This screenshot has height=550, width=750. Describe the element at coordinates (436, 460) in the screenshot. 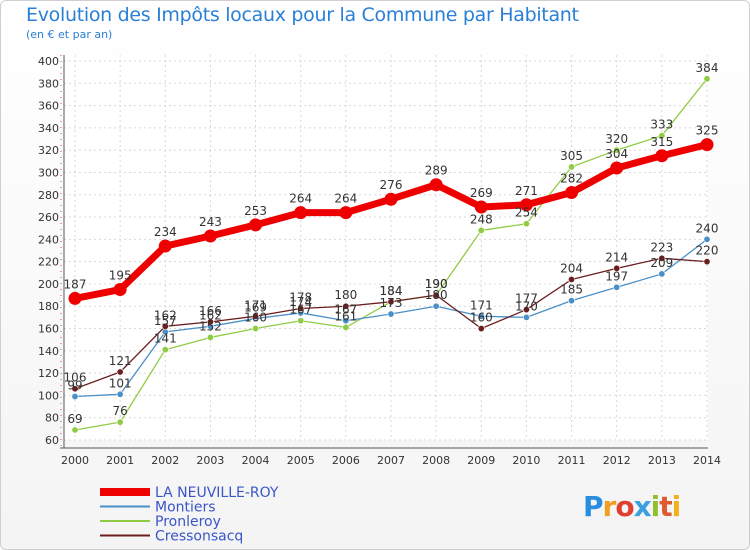

I see `x-tick-label: 2008` at that location.